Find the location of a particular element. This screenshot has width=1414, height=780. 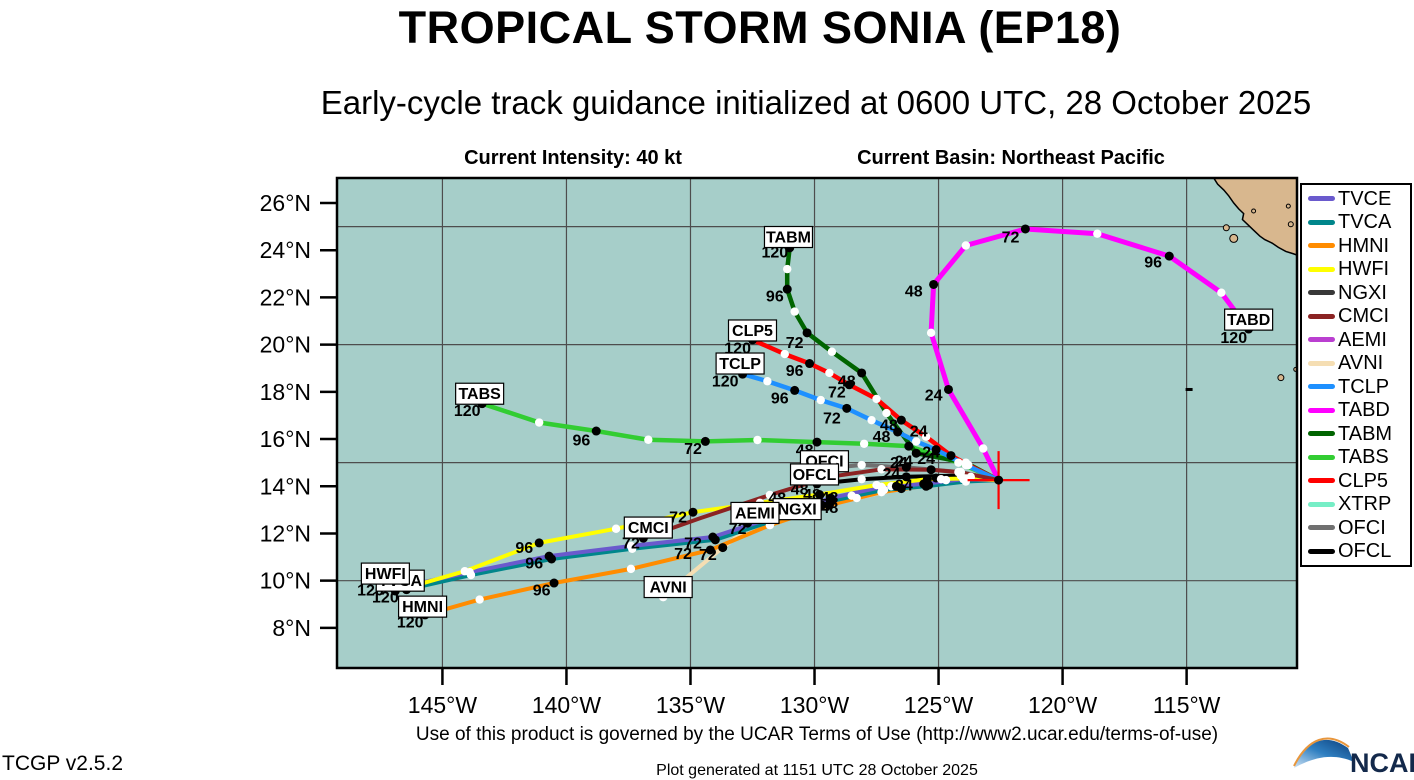

legend-item-XTRP: XTRP is located at coordinates (1359, 504).